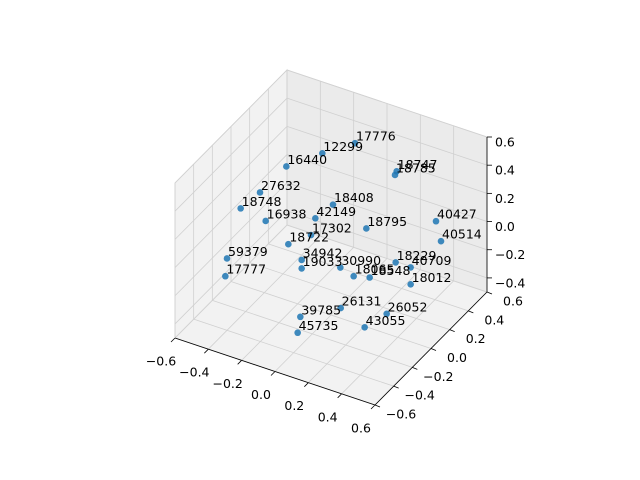 The image size is (640, 480). I want to click on point-label: 43055, so click(386, 320).